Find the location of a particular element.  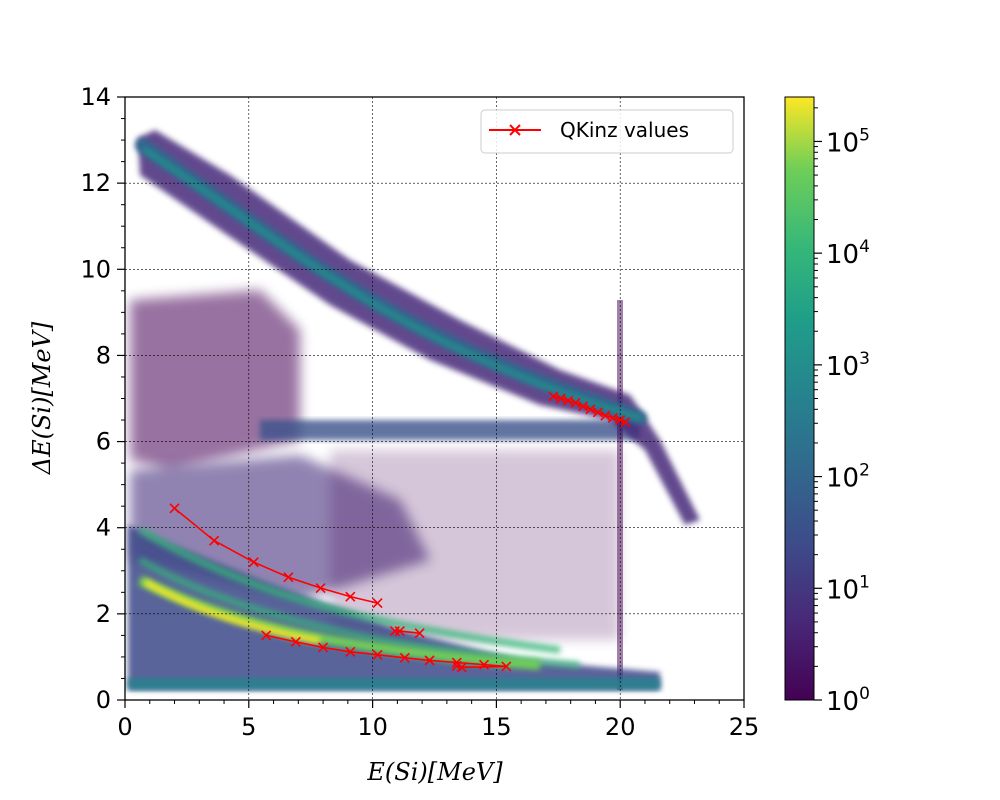

colorbar-tick-label: 10² is located at coordinates (848, 477).